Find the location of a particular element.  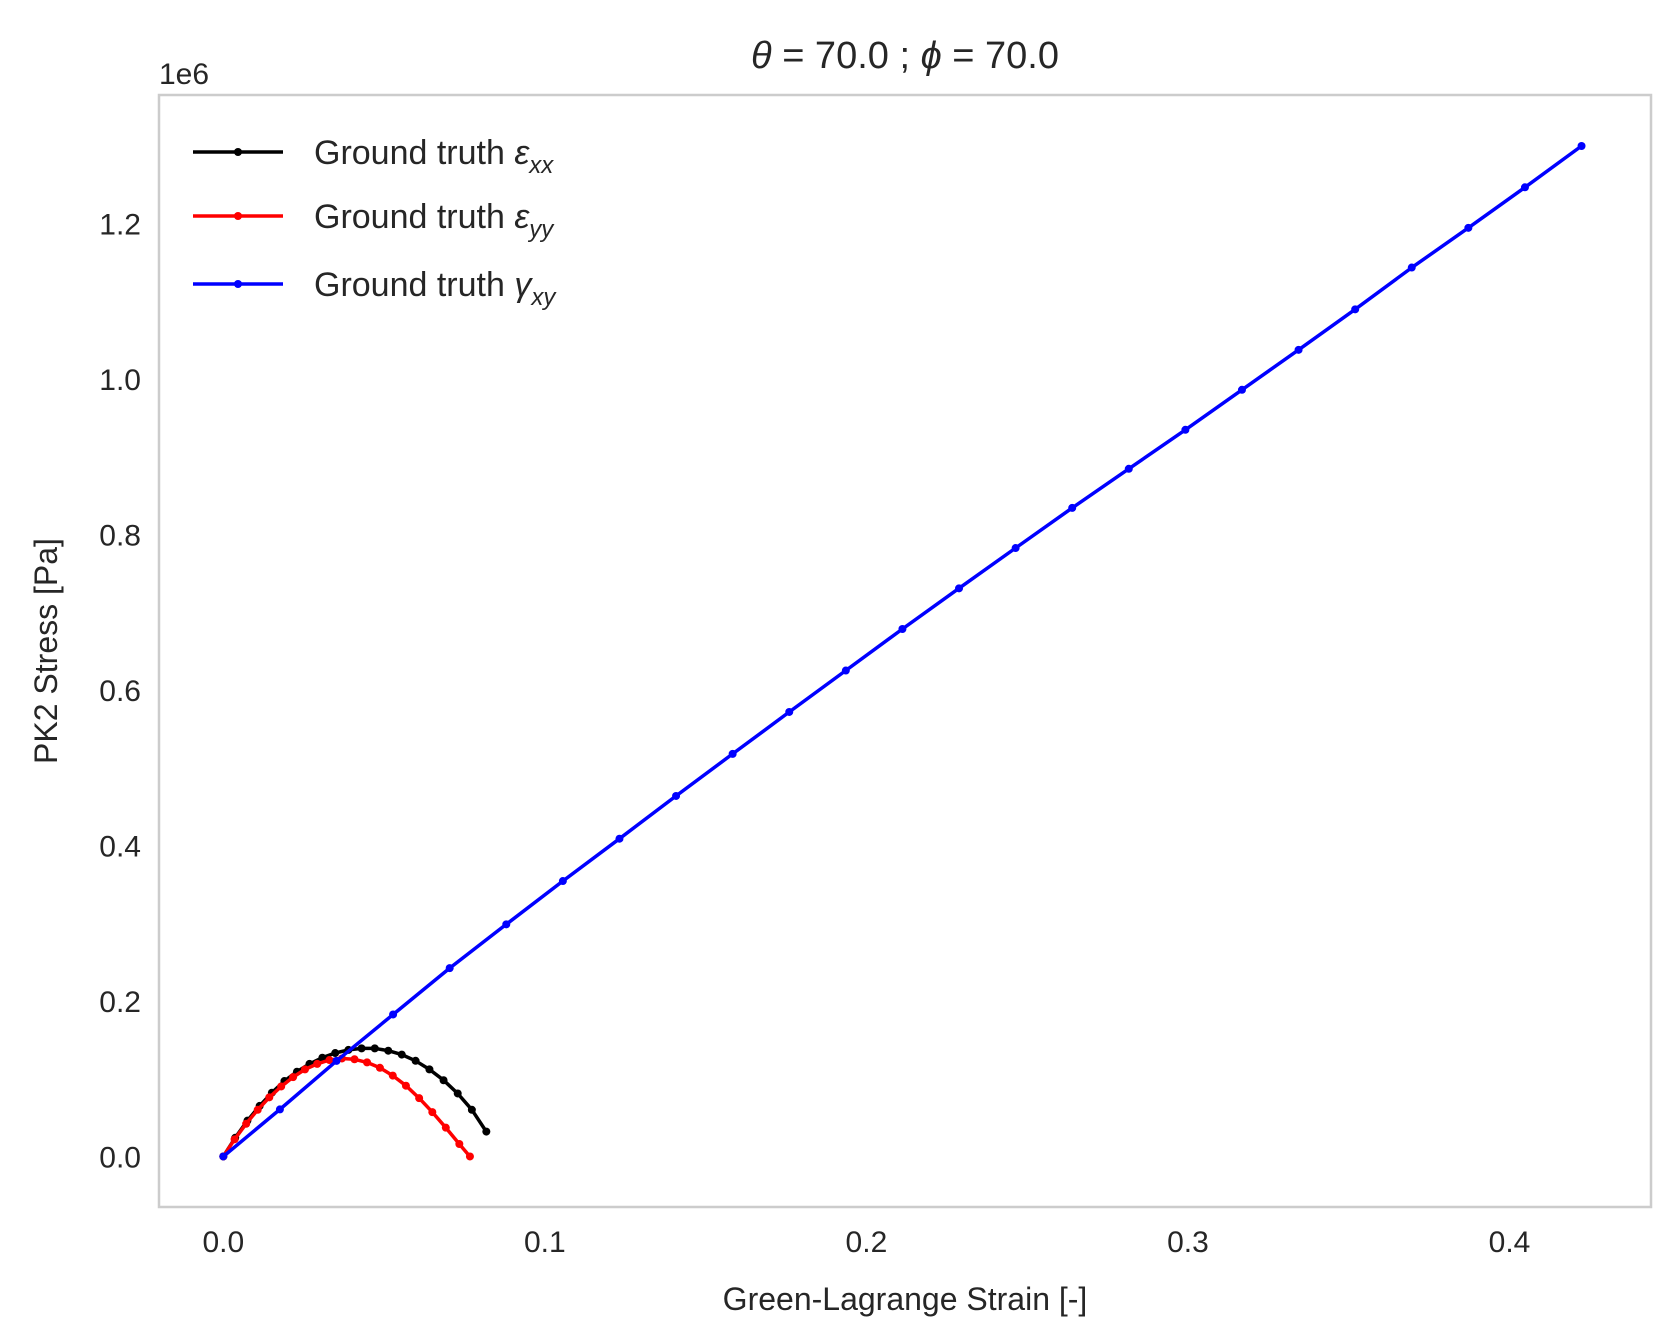

y-tick-label: 0.2 is located at coordinates (120, 1002).